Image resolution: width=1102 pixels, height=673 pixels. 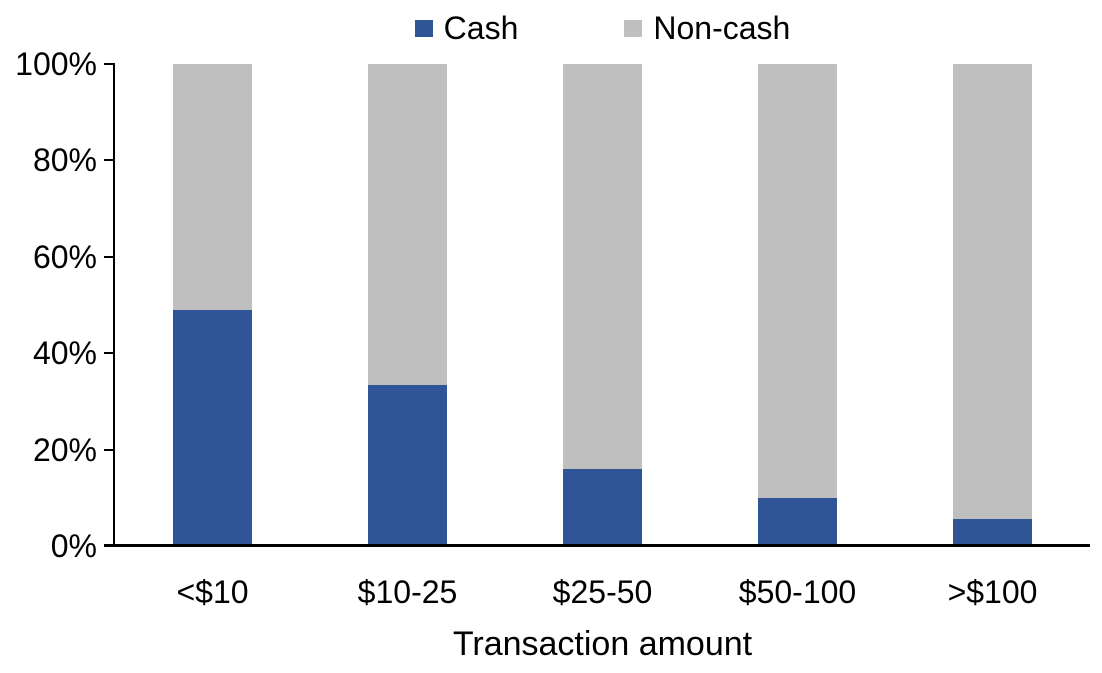 I want to click on y-tick-label: 80%, so click(x=64, y=160).